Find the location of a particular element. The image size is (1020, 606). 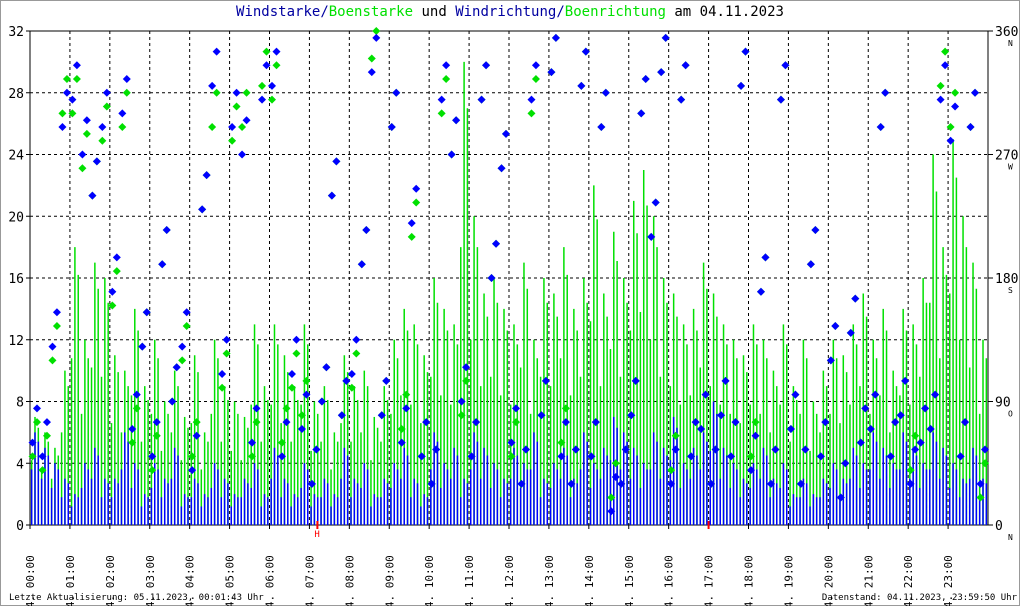

title-boenstarke: Boenstarke is located at coordinates (371, 12).